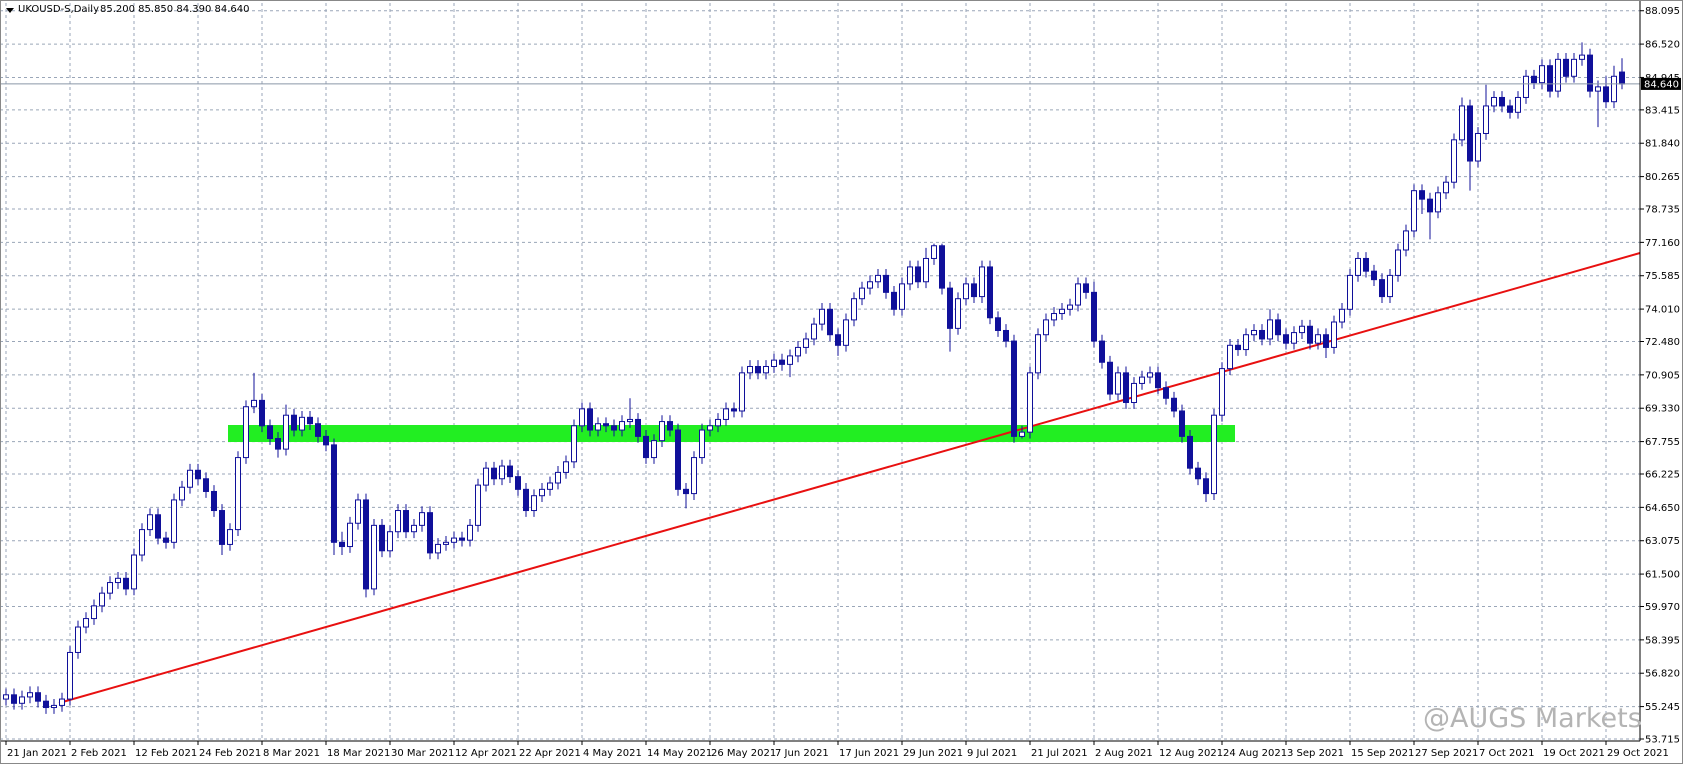  What do you see at coordinates (1315, 753) in the screenshot?
I see `x-tick-label: 3 Sep 2021` at bounding box center [1315, 753].